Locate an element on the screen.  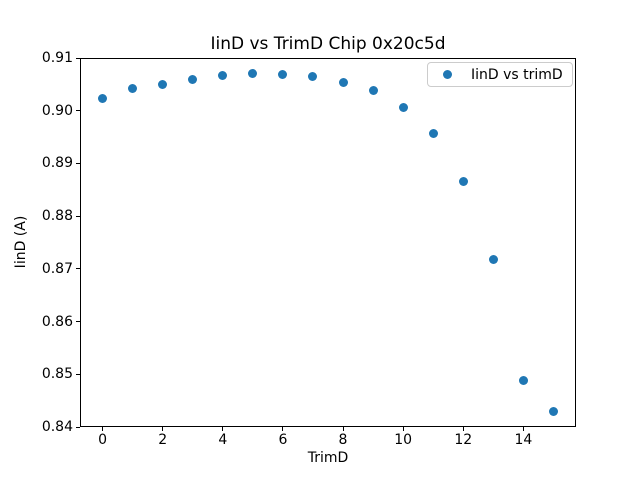
x-tick-label: 8 is located at coordinates (343, 440).